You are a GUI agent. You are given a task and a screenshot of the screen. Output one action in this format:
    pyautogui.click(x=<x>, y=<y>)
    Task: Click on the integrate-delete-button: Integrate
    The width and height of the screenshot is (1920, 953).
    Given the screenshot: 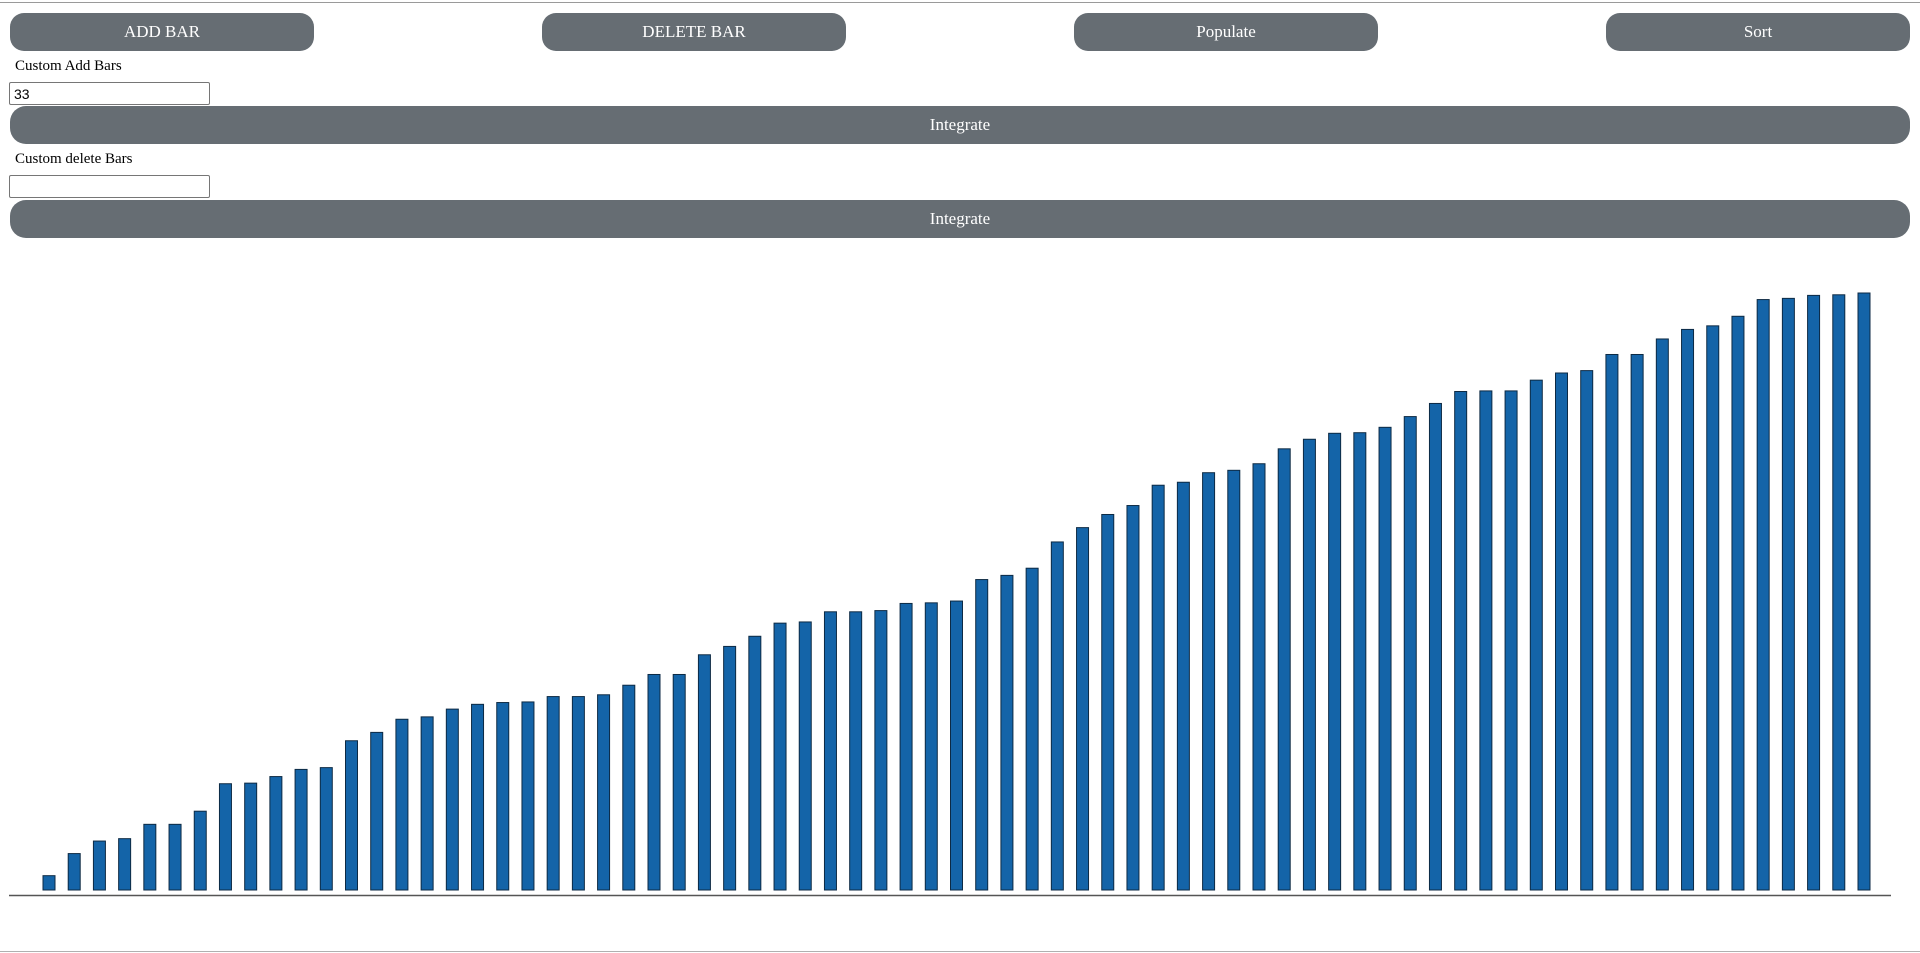 What is the action you would take?
    pyautogui.click(x=960, y=219)
    